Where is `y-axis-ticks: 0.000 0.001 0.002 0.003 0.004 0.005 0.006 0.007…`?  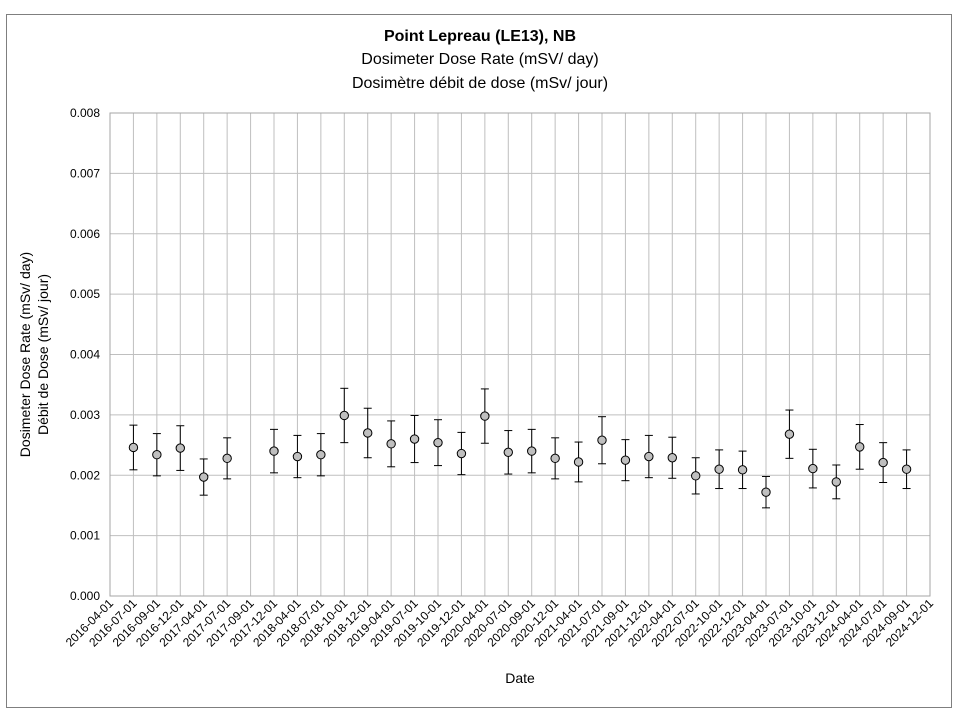
y-axis-ticks: 0.000 0.001 0.002 0.003 0.004 0.005 0.006 0.007… is located at coordinates (85, 354).